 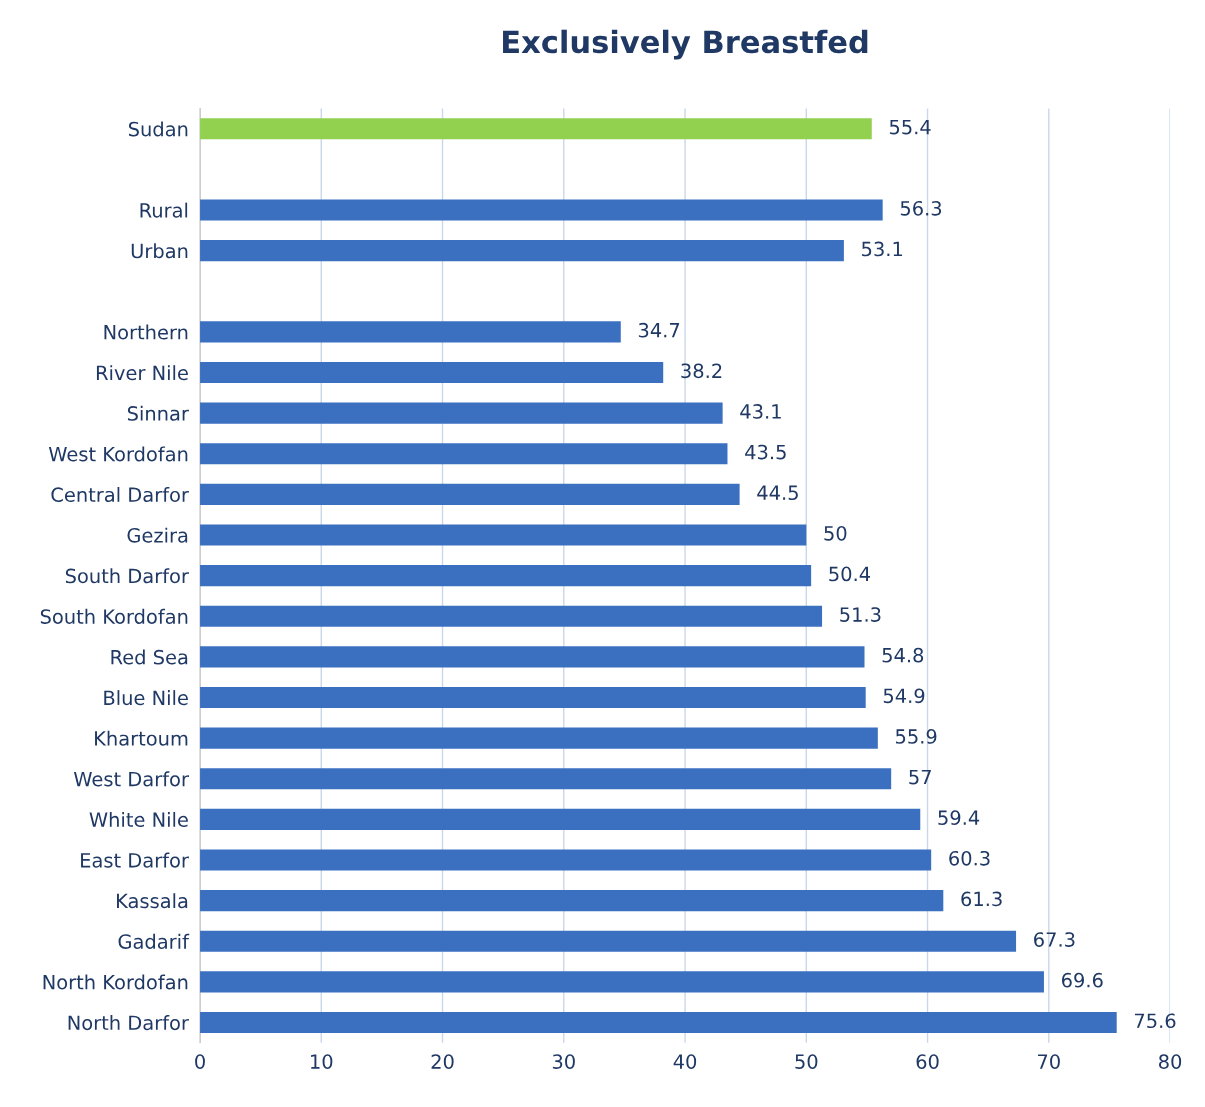 What do you see at coordinates (128, 1023) in the screenshot?
I see `y-tick-label: North Darfor` at bounding box center [128, 1023].